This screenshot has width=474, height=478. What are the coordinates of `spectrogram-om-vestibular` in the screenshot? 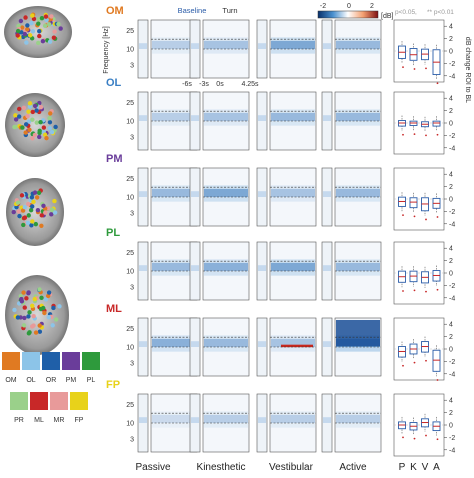 It's located at (286, 49).